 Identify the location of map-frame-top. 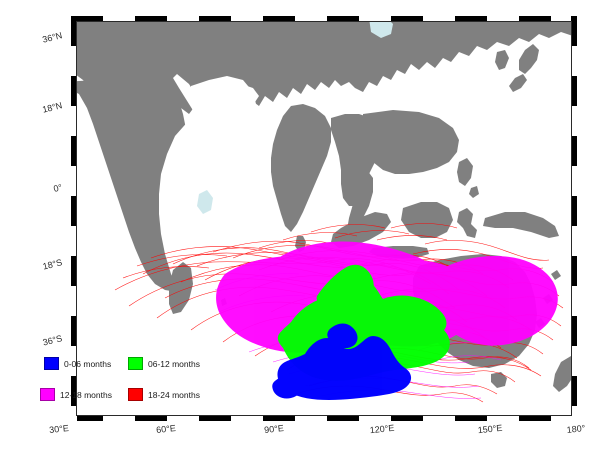
(324, 19).